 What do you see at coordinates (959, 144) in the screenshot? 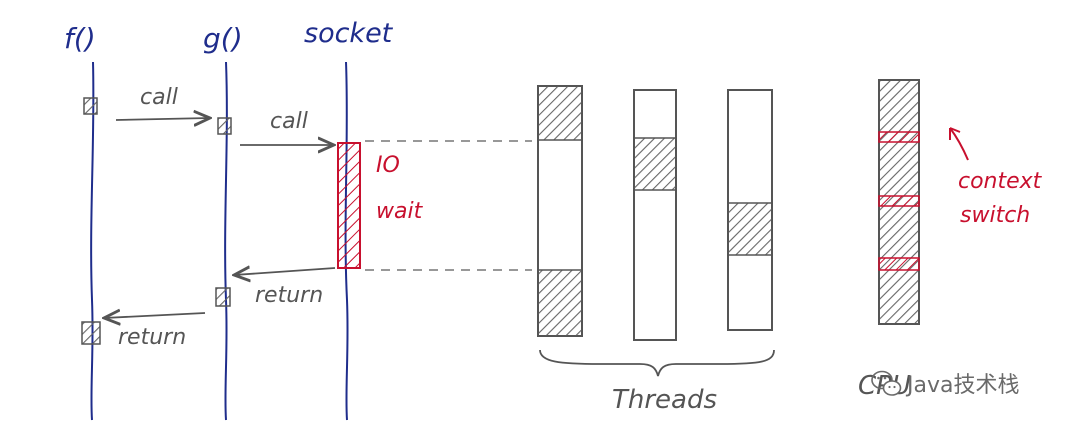
I see `context-switch-arrow` at bounding box center [959, 144].